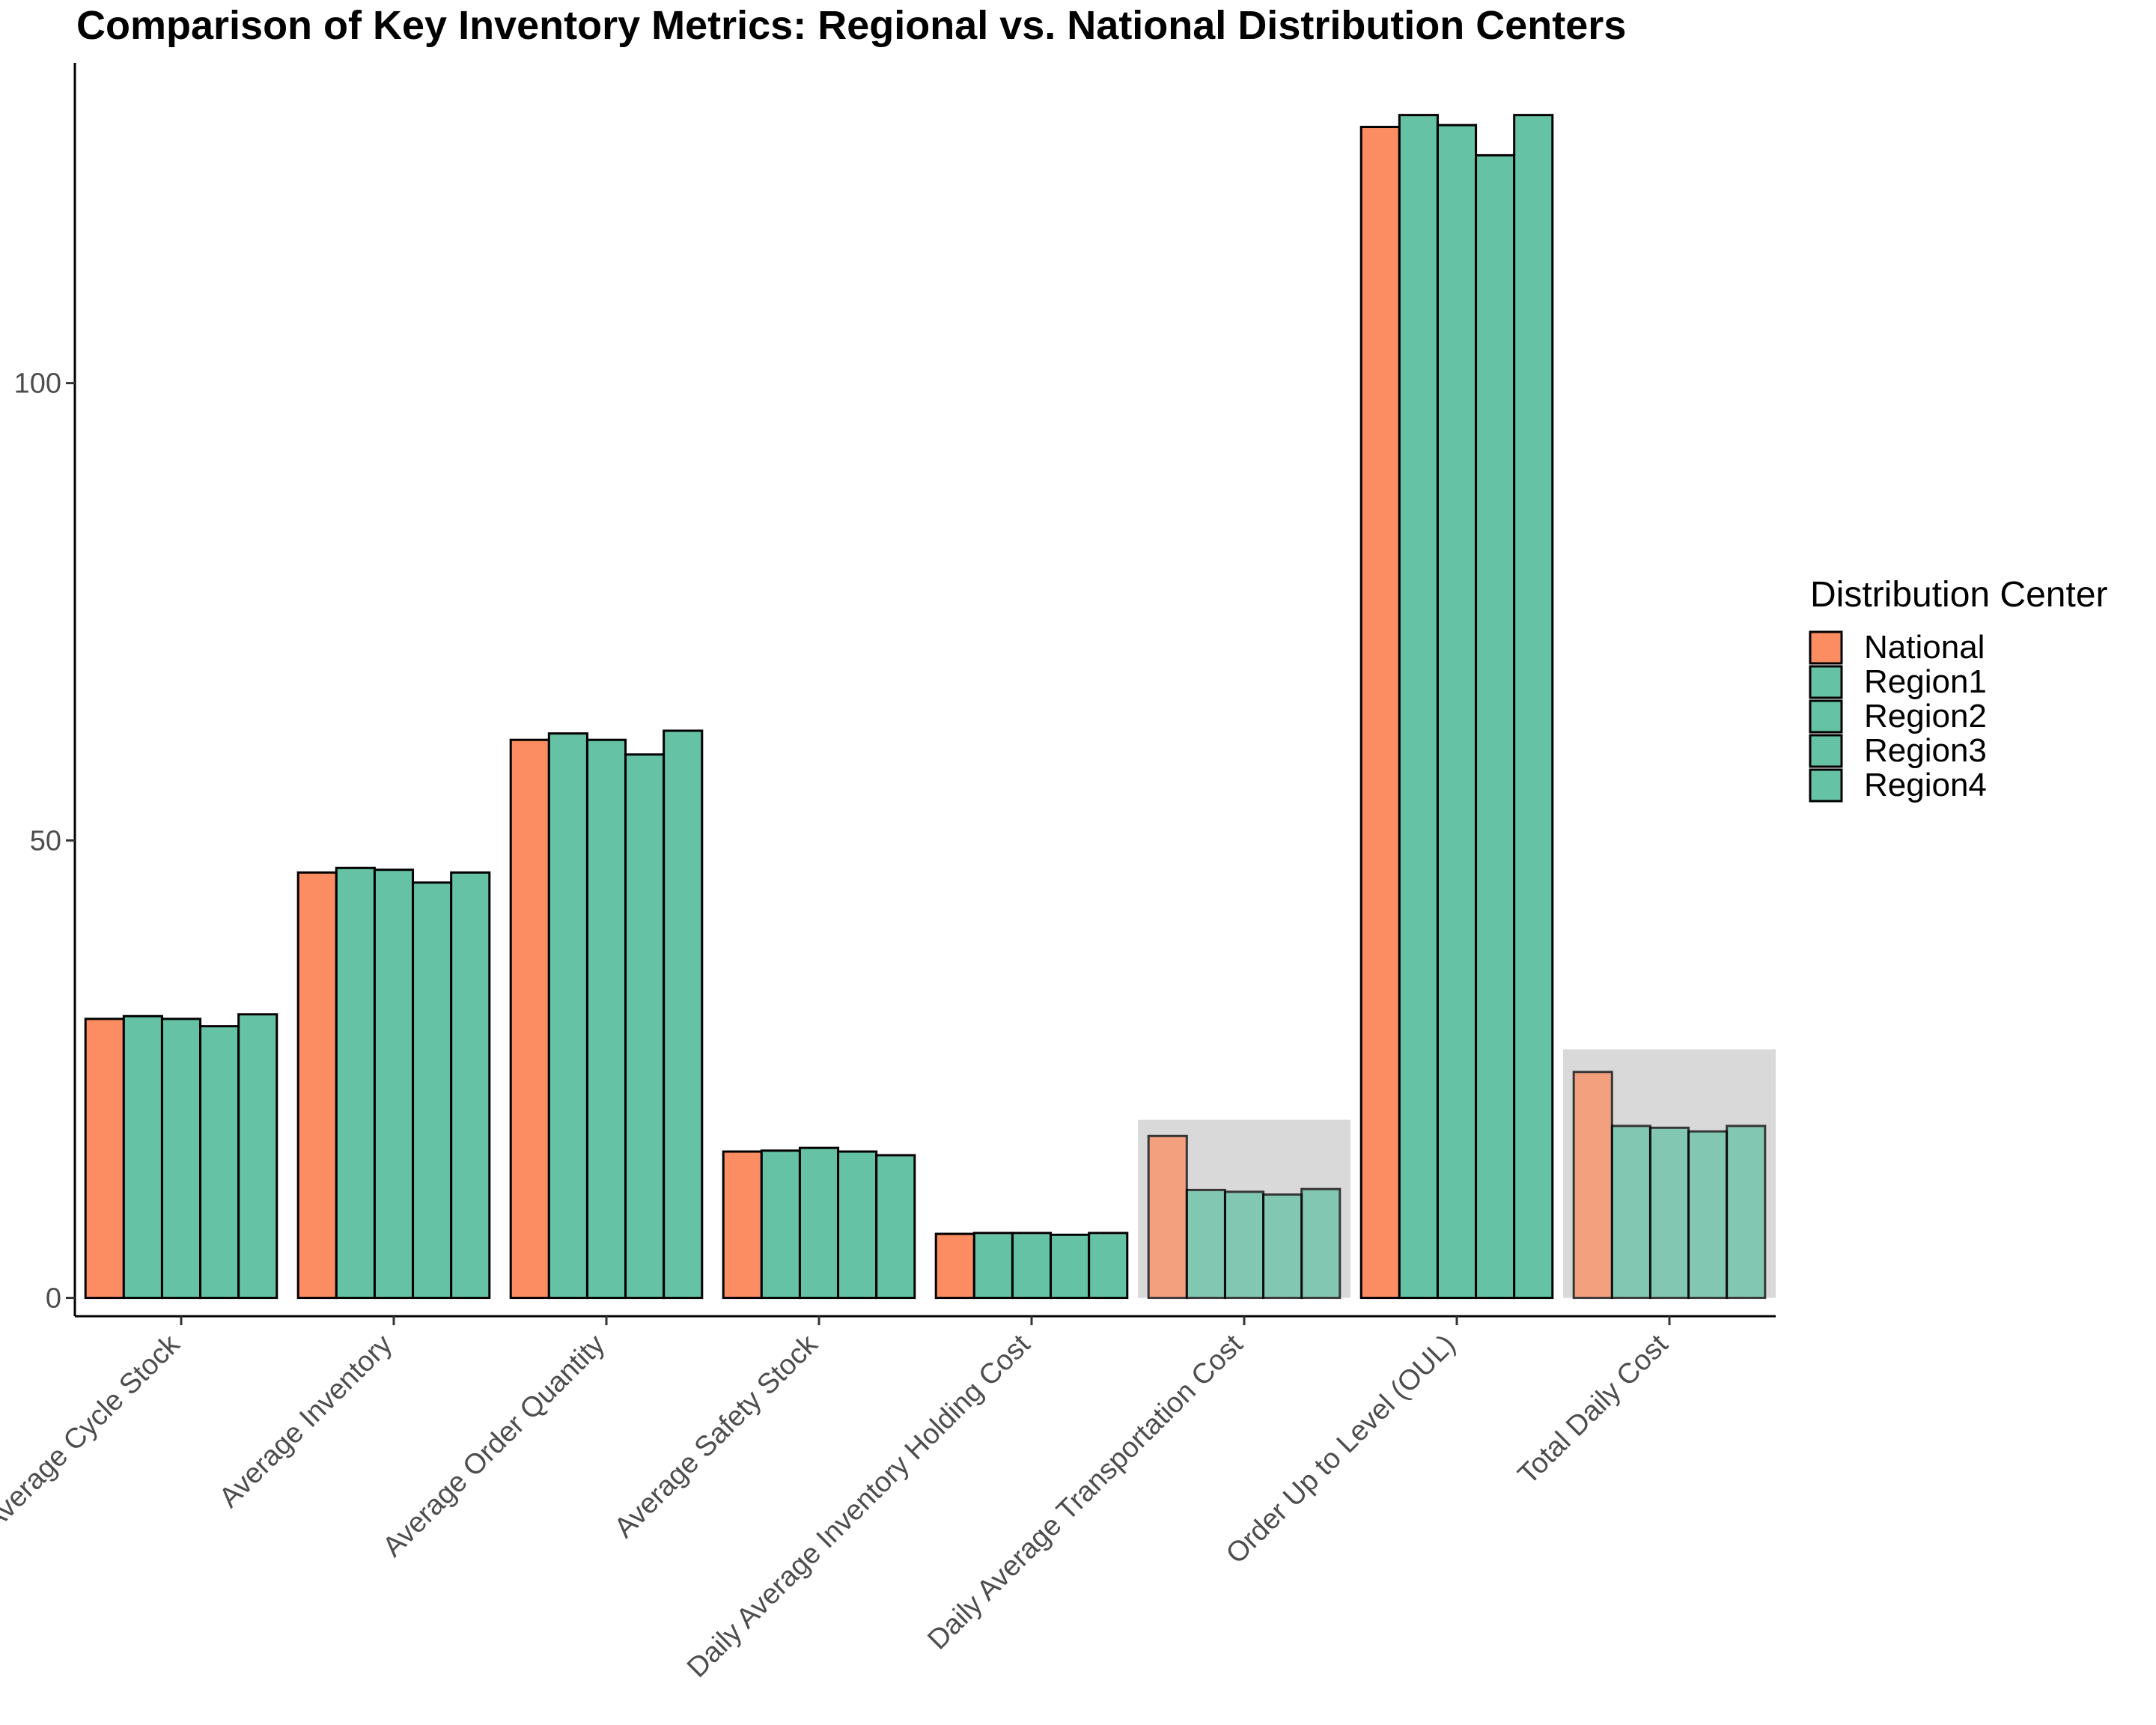 The image size is (2156, 1725). What do you see at coordinates (1340, 1449) in the screenshot?
I see `x-tick-label: Order Up to Level (OUL)` at bounding box center [1340, 1449].